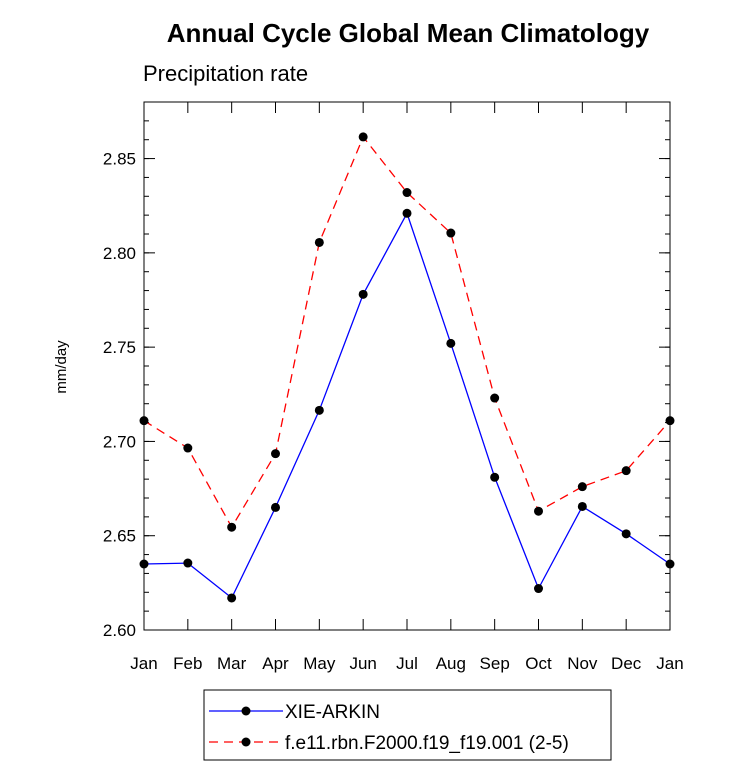 The image size is (733, 782). I want to click on x-tick-label: Oct, so click(538, 663).